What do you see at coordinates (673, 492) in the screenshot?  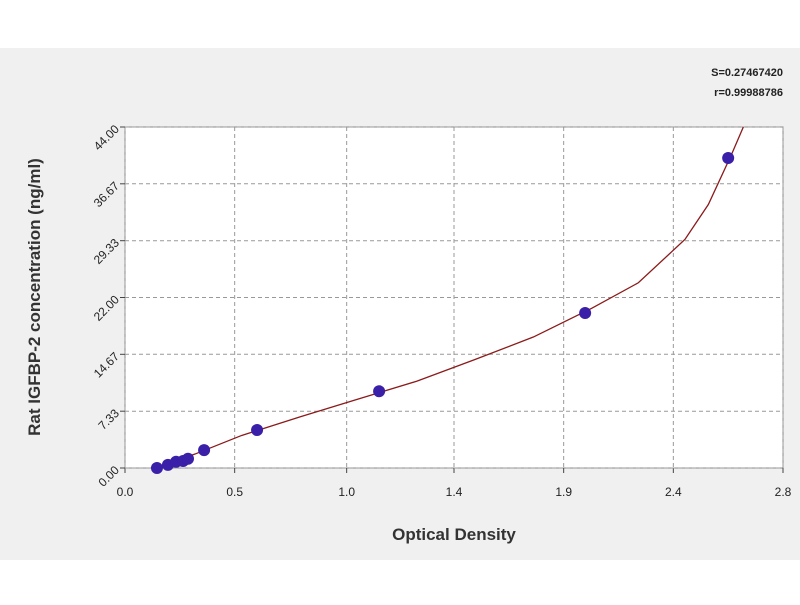 I see `x-tick-label: 2.4` at bounding box center [673, 492].